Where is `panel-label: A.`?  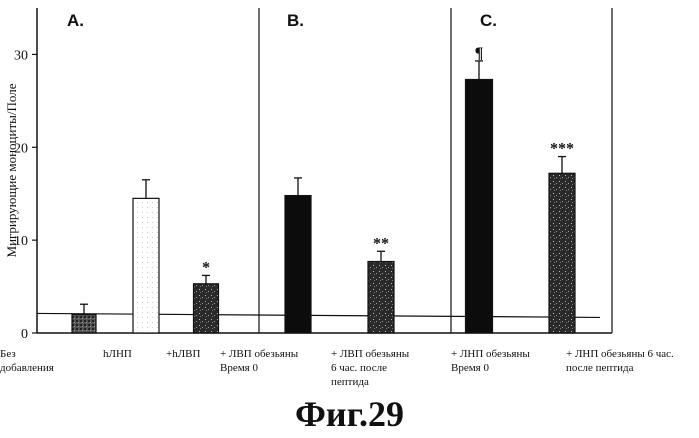
panel-label: A. is located at coordinates (75, 20).